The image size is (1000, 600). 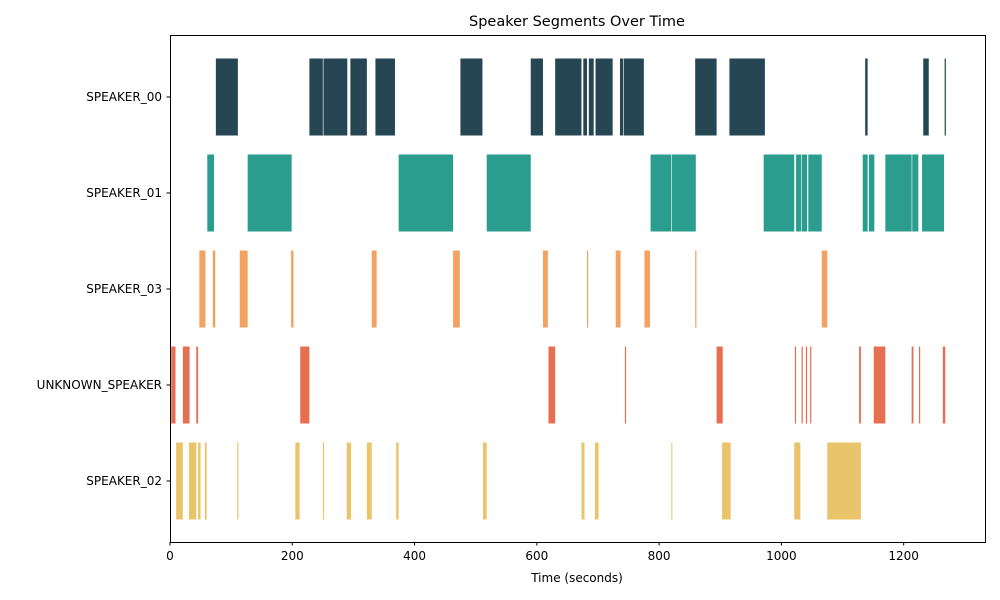 I want to click on y-tick-label-speaker-03: SPEAKER_03, so click(x=124, y=289).